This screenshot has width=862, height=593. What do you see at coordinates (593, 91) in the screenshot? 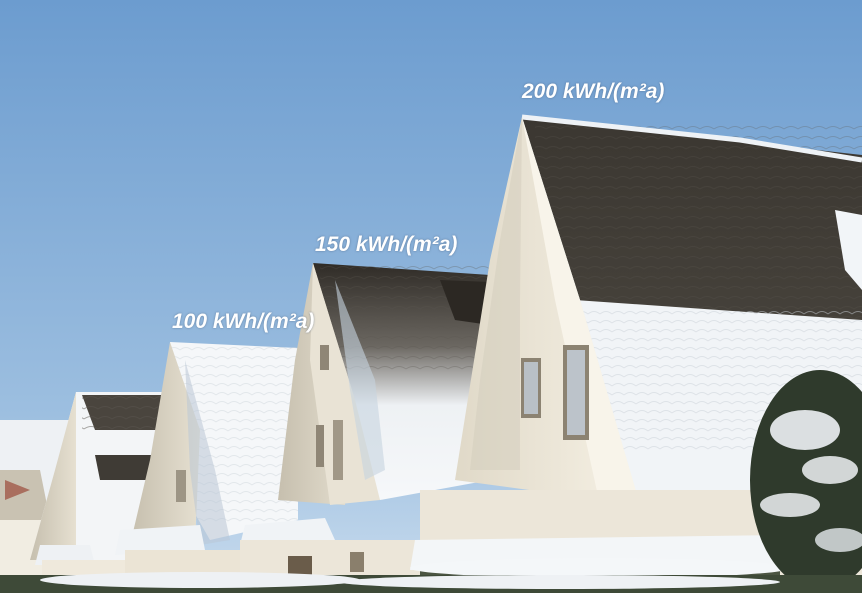
I see `label-200-kwh: 200 kWh/(m²a)` at bounding box center [593, 91].